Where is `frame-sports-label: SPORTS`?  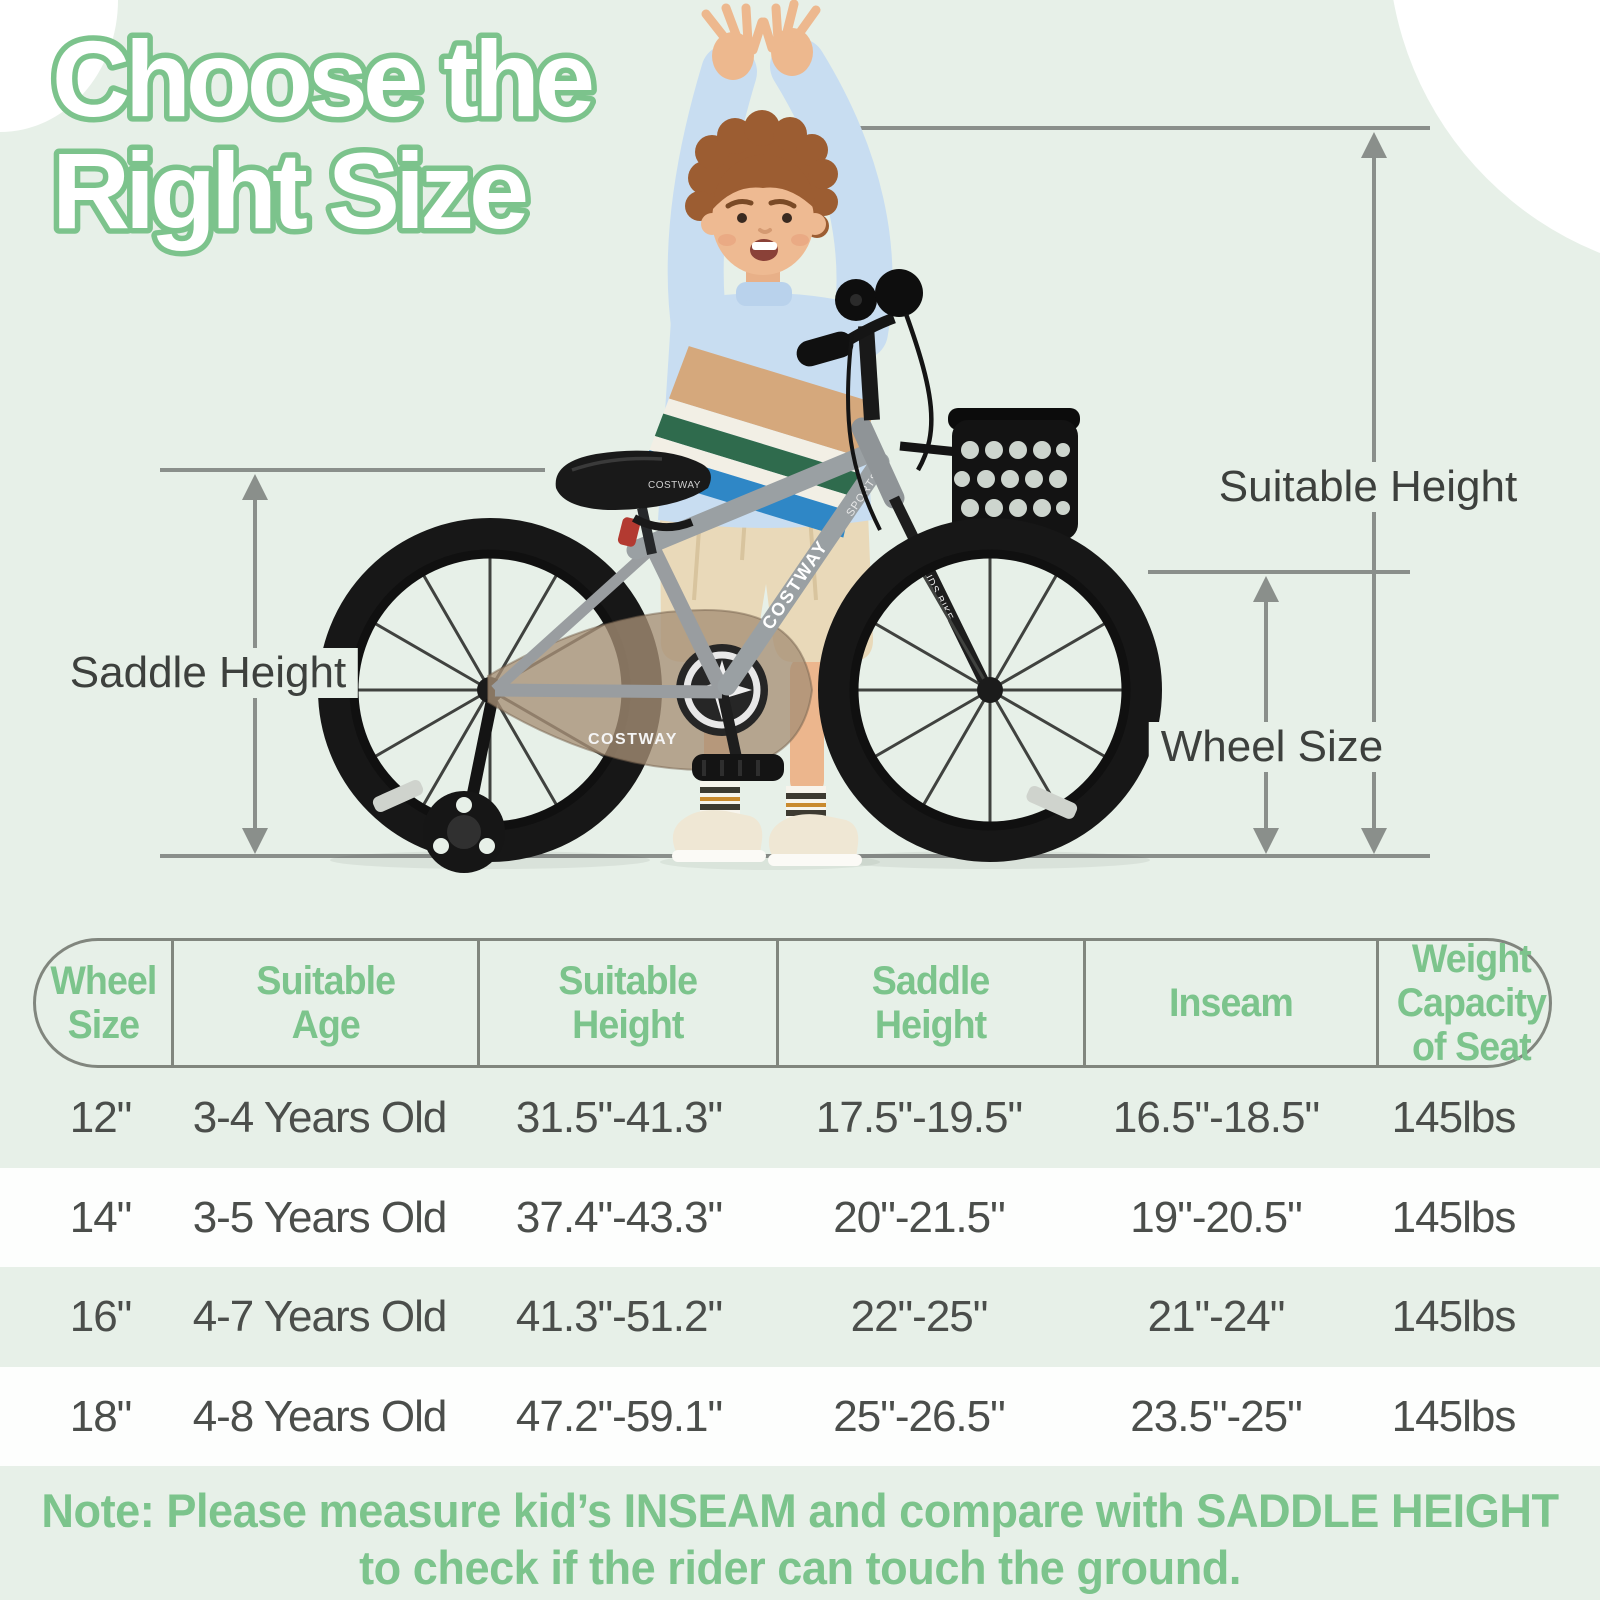
frame-sports-label: SPORTS is located at coordinates (863, 494).